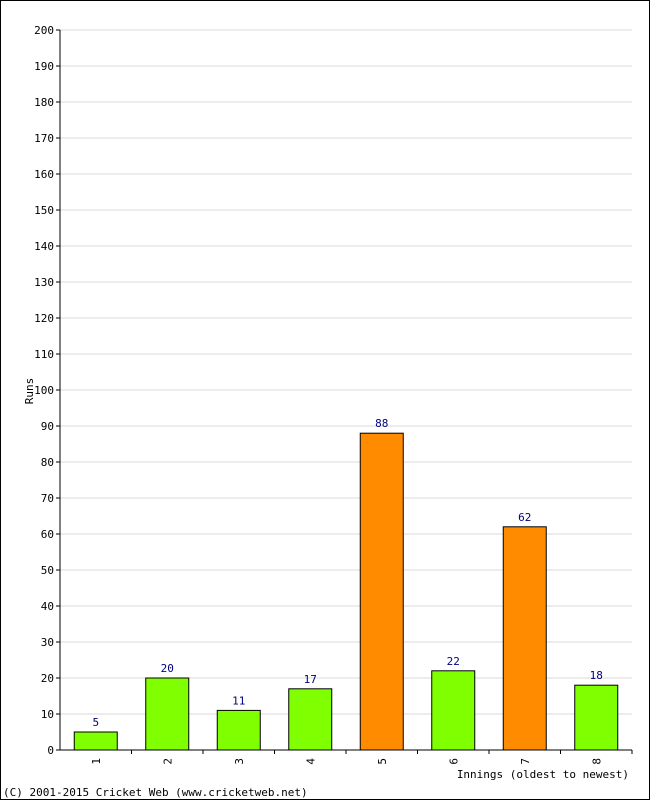 The width and height of the screenshot is (650, 800). I want to click on y-tick-label-60: 60, so click(47, 534).